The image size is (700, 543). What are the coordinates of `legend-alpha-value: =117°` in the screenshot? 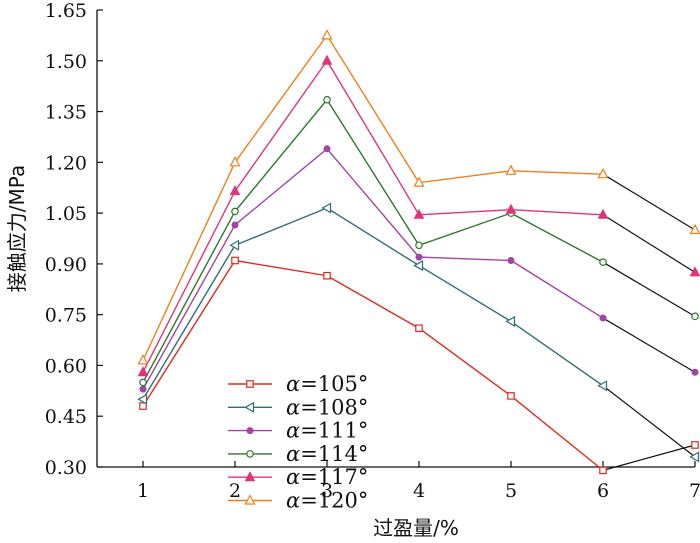 It's located at (334, 477).